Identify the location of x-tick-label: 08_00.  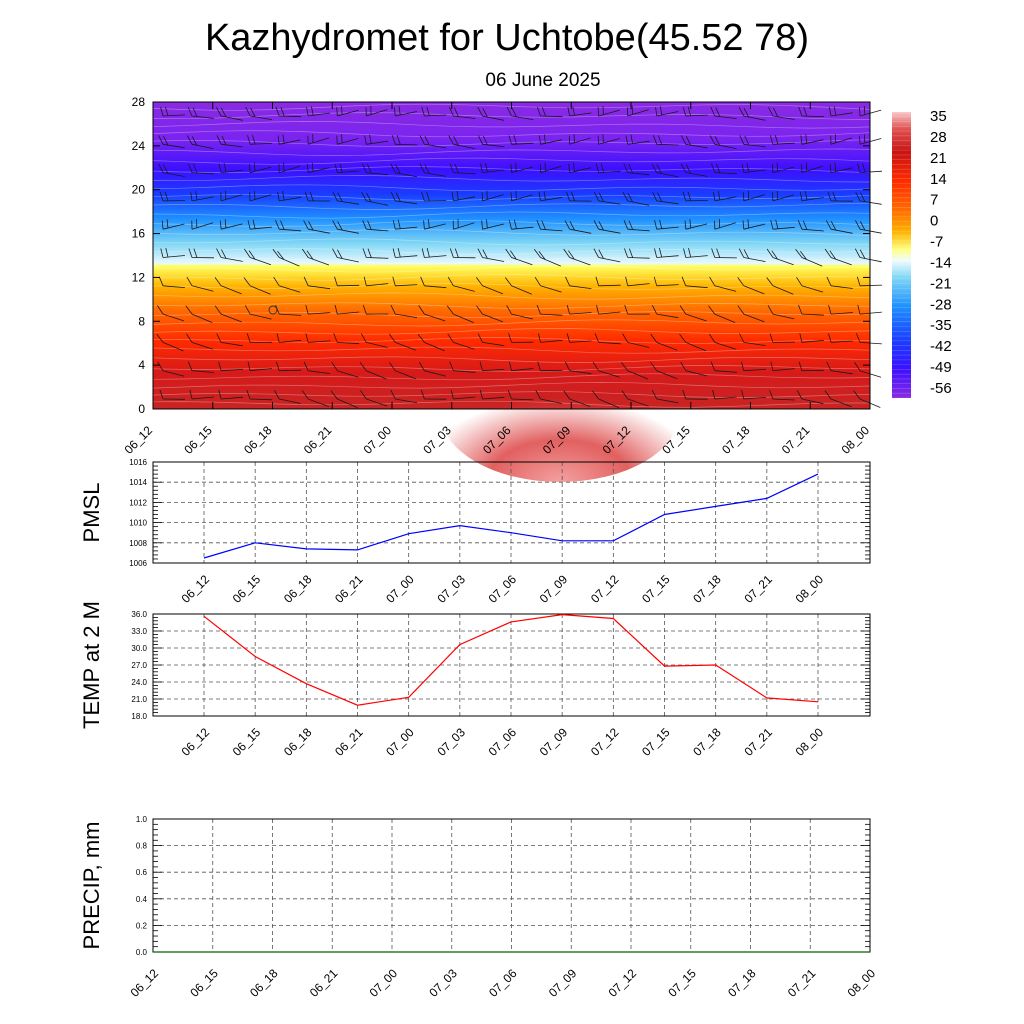
(856, 440).